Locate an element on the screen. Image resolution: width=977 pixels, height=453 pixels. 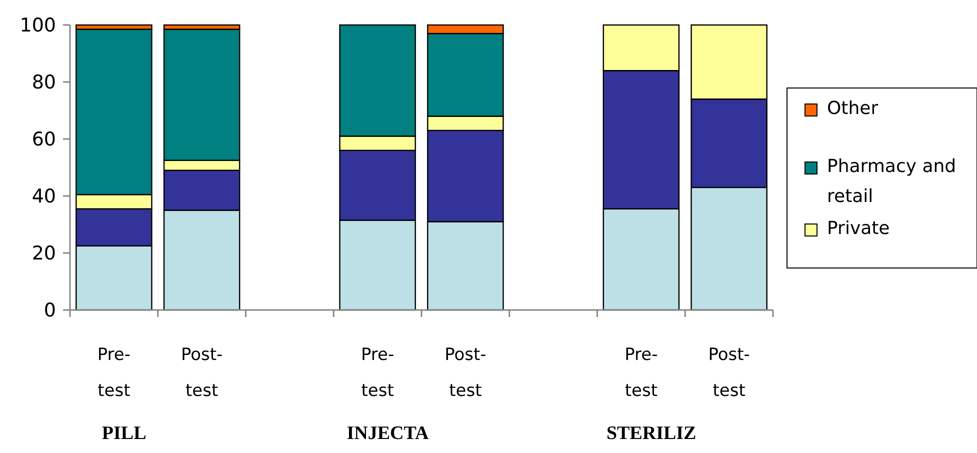
text: PILL is located at coordinates (124, 433).